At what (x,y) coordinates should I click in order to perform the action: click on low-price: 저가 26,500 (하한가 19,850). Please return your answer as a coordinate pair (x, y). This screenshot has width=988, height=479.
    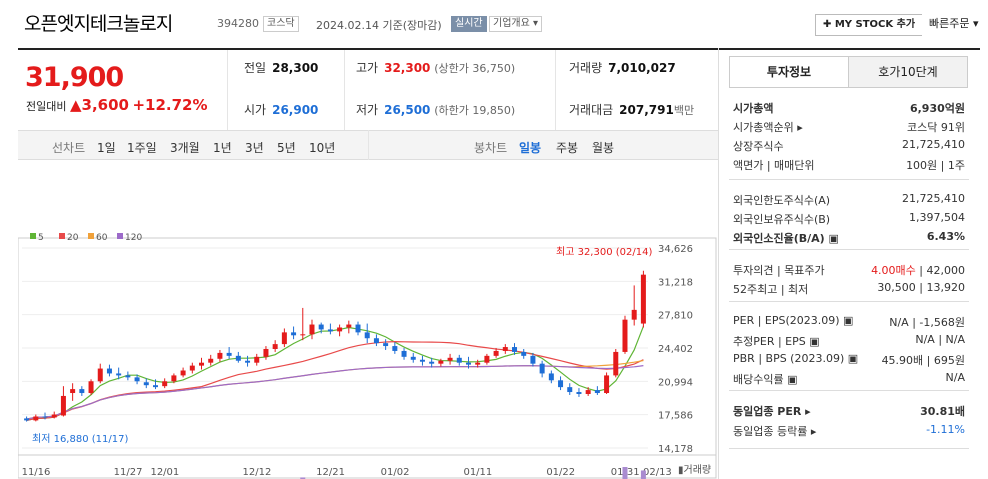
    Looking at the image, I should click on (436, 110).